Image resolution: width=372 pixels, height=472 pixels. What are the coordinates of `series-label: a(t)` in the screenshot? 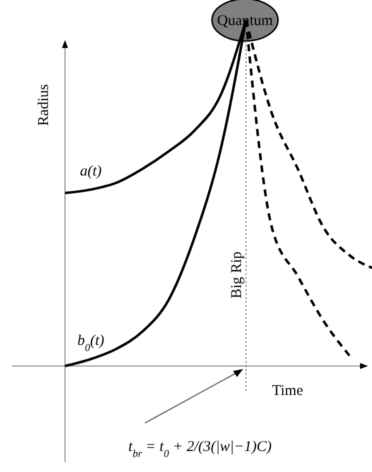 It's located at (91, 172).